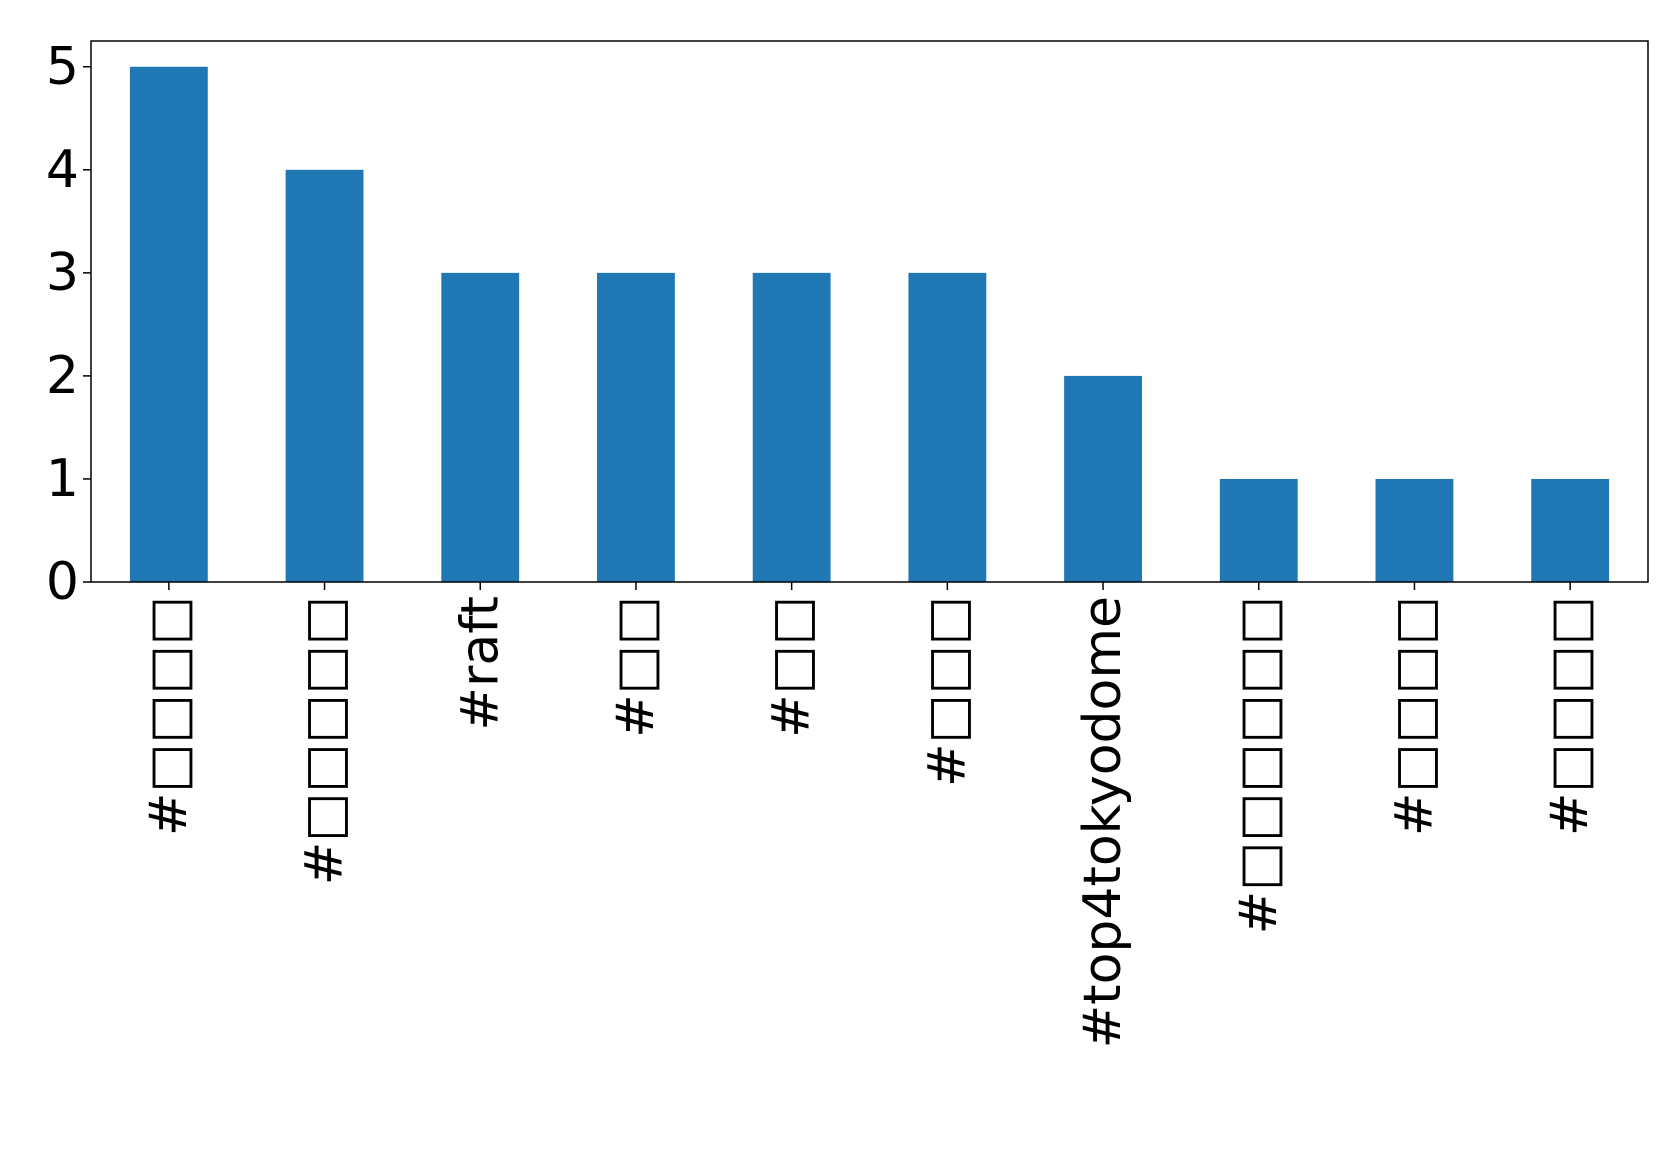  Describe the element at coordinates (62, 67) in the screenshot. I see `y-tick-label: 5` at that location.